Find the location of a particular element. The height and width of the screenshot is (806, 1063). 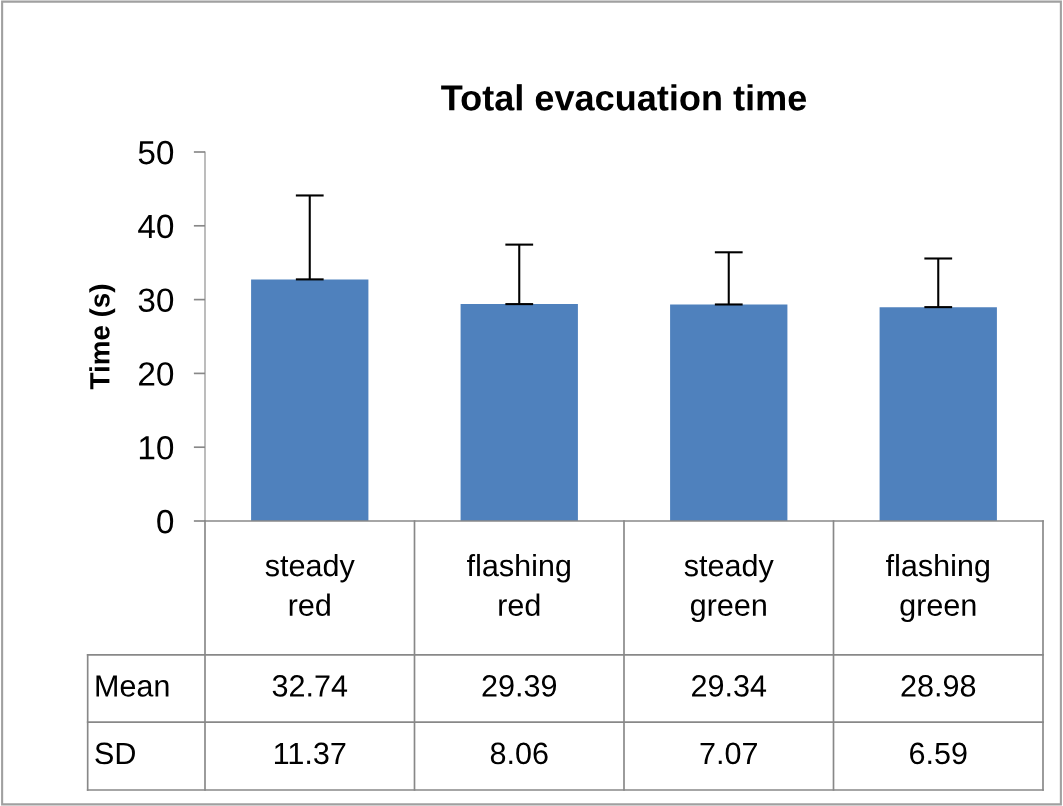

x-tick-label: steady red is located at coordinates (310, 584).